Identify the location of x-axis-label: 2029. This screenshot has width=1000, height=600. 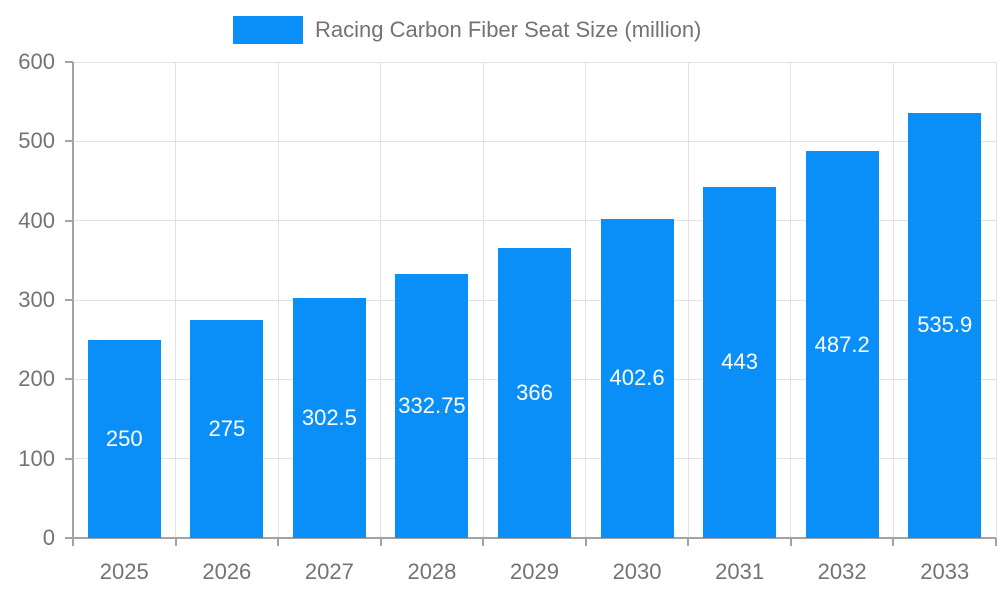
(534, 571).